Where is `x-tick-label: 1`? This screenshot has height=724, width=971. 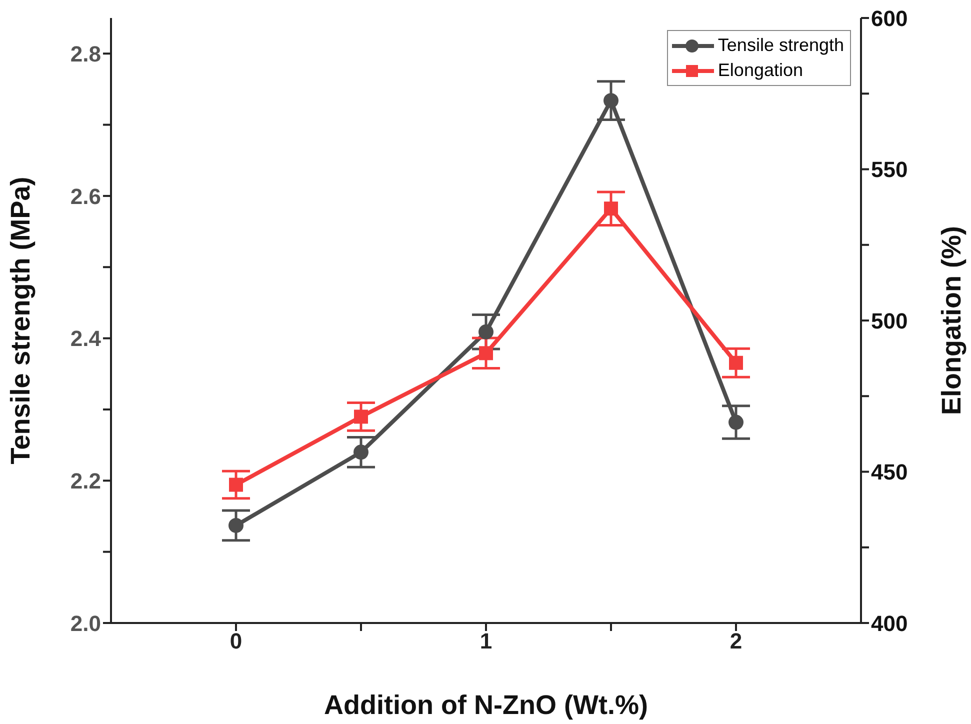 x-tick-label: 1 is located at coordinates (486, 641).